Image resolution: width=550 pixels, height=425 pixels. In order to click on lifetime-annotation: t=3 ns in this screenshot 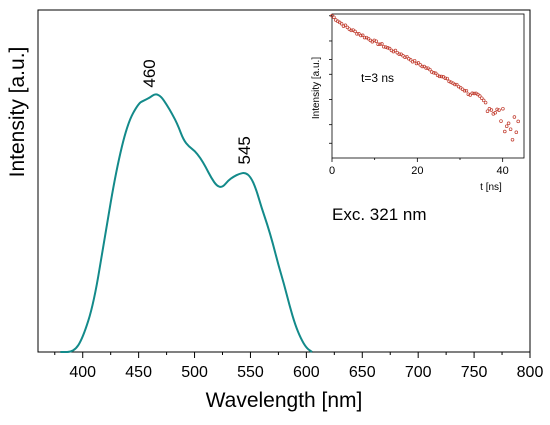, I will do `click(377, 78)`.